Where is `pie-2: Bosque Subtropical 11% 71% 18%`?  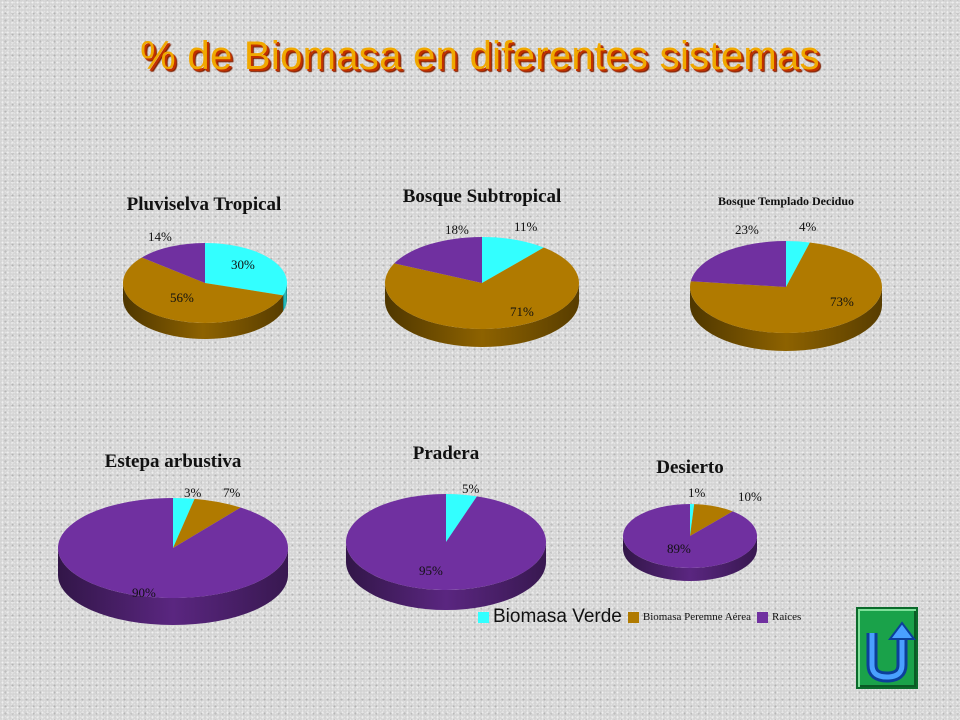
pie-2: Bosque Subtropical 11% 71% 18% is located at coordinates (482, 266).